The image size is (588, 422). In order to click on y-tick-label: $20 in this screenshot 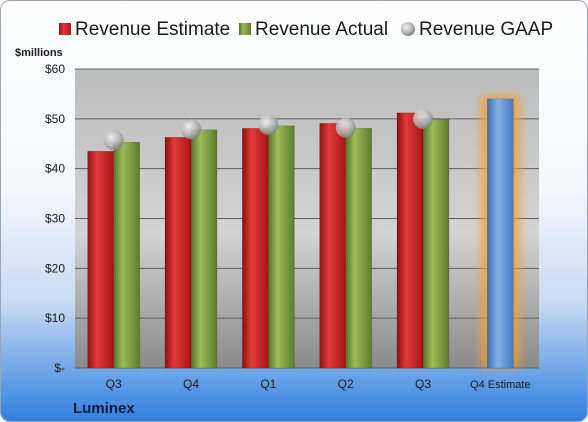, I will do `click(55, 268)`.